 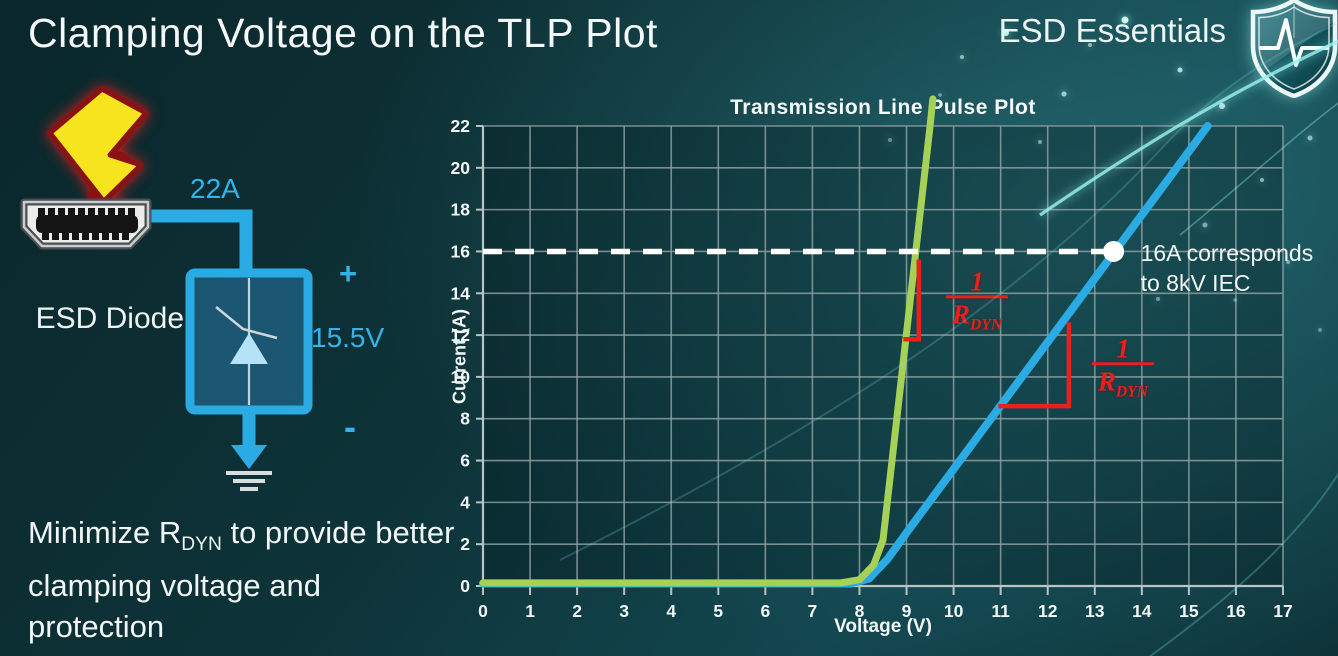 I want to click on esd-diode-label: ESD Diode, so click(x=109, y=318).